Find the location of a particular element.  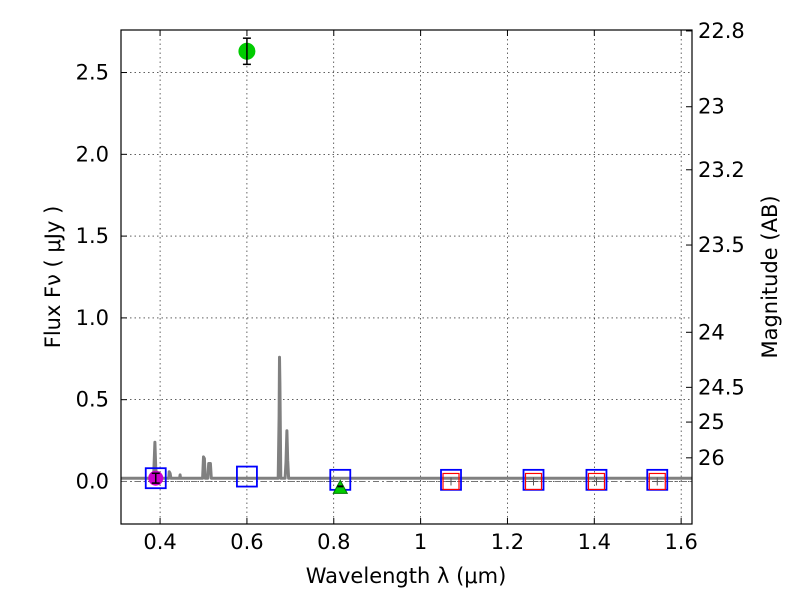

x-tick-label: 1.6 is located at coordinates (680, 542).